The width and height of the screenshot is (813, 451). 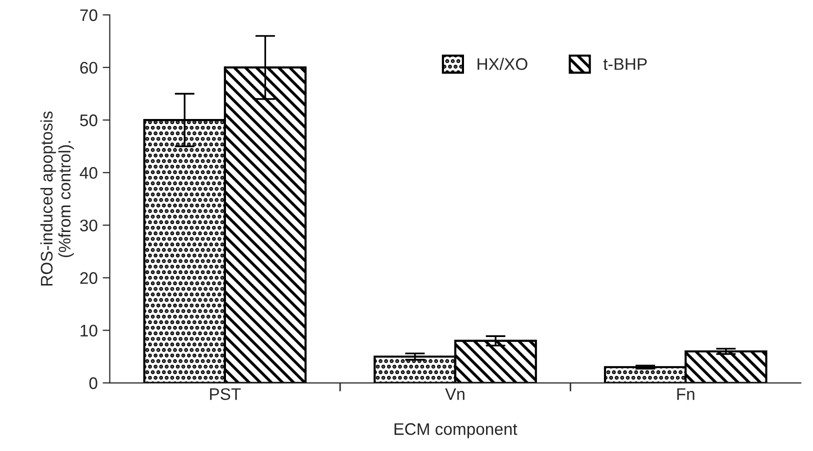 What do you see at coordinates (503, 64) in the screenshot?
I see `legend-label: HX/XO` at bounding box center [503, 64].